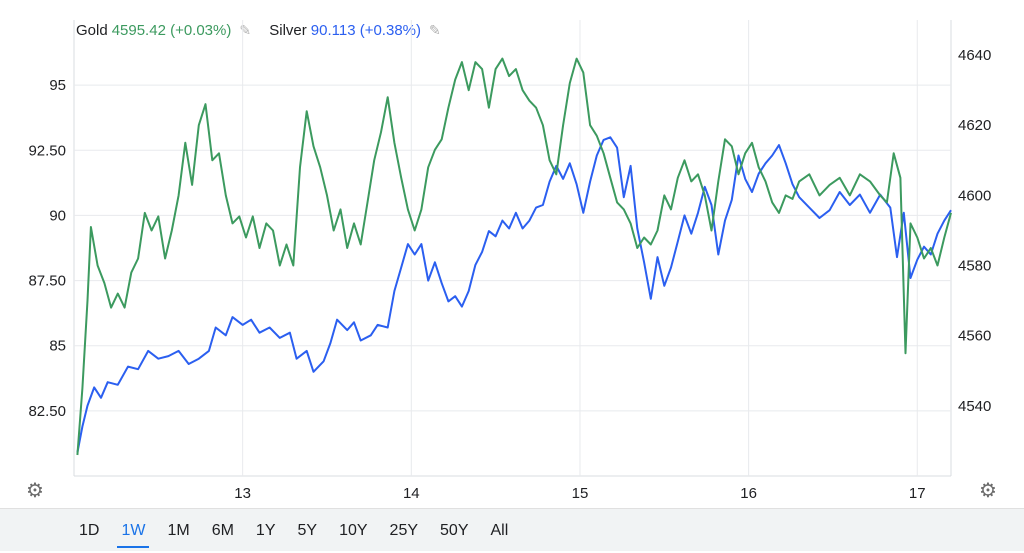  Describe the element at coordinates (92, 30) in the screenshot. I see `legend-gold-name: Gold` at that location.